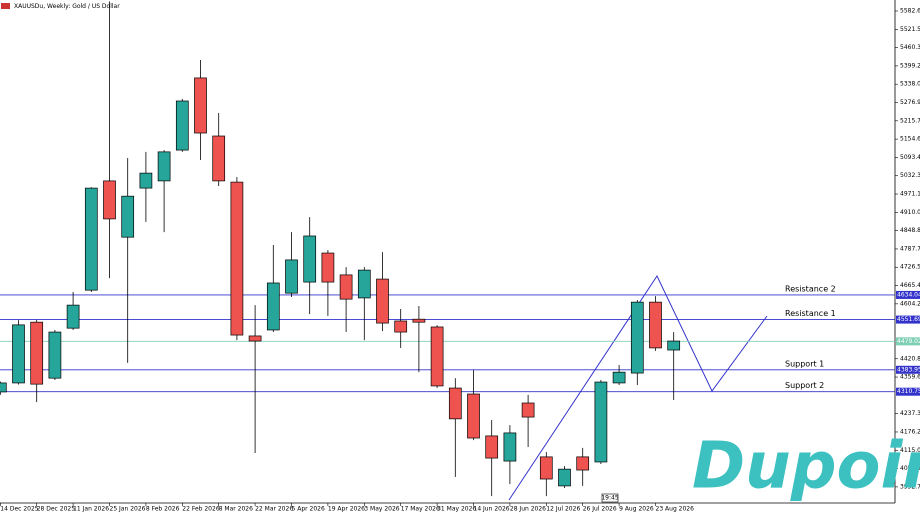 Image resolution: width=920 pixels, height=513 pixels. Describe the element at coordinates (804, 385) in the screenshot. I see `level-label: Support 2` at that location.